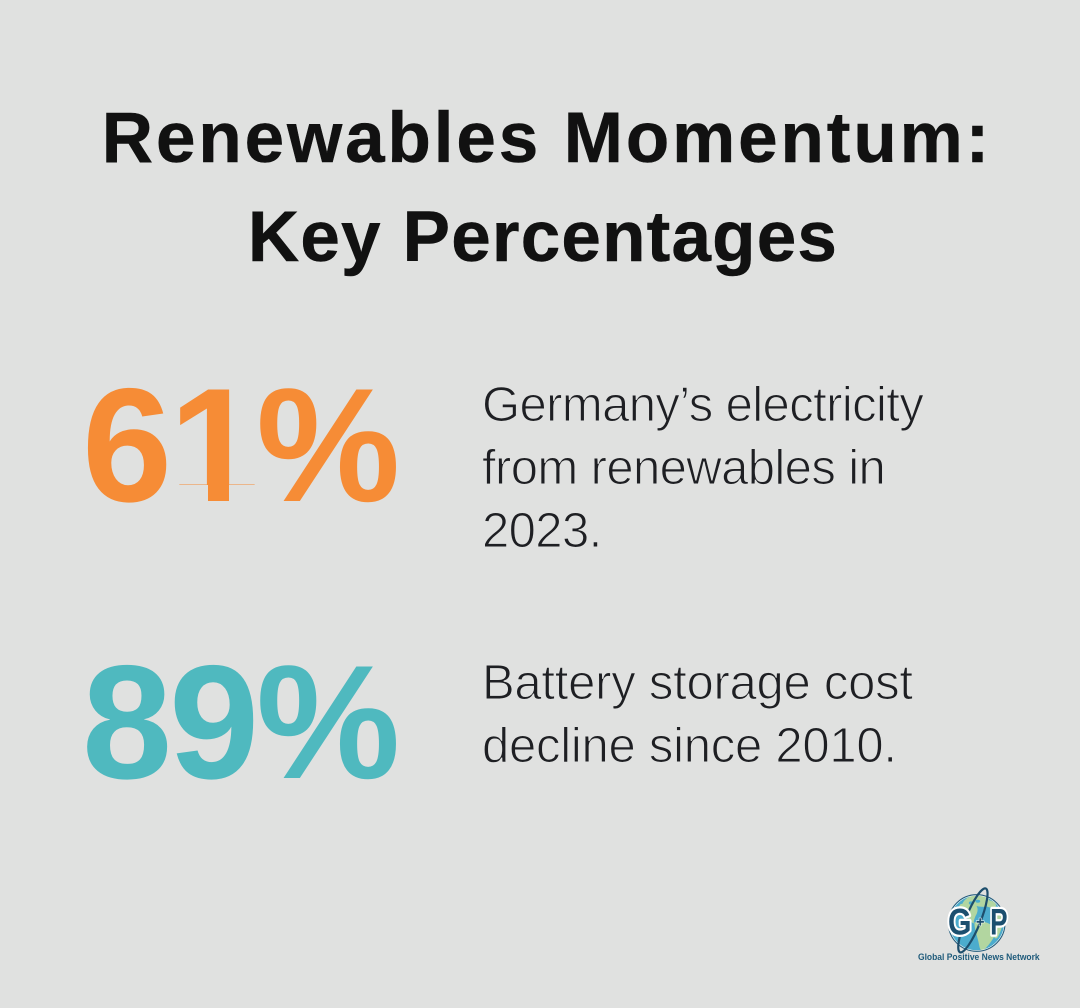  I want to click on svg-text: P, so click(998, 922).